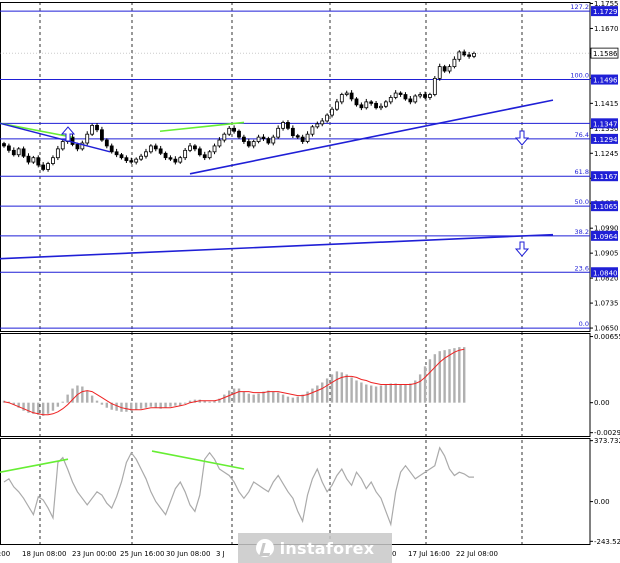  I want to click on price-axis-tick-label: 1.1330, so click(606, 129).